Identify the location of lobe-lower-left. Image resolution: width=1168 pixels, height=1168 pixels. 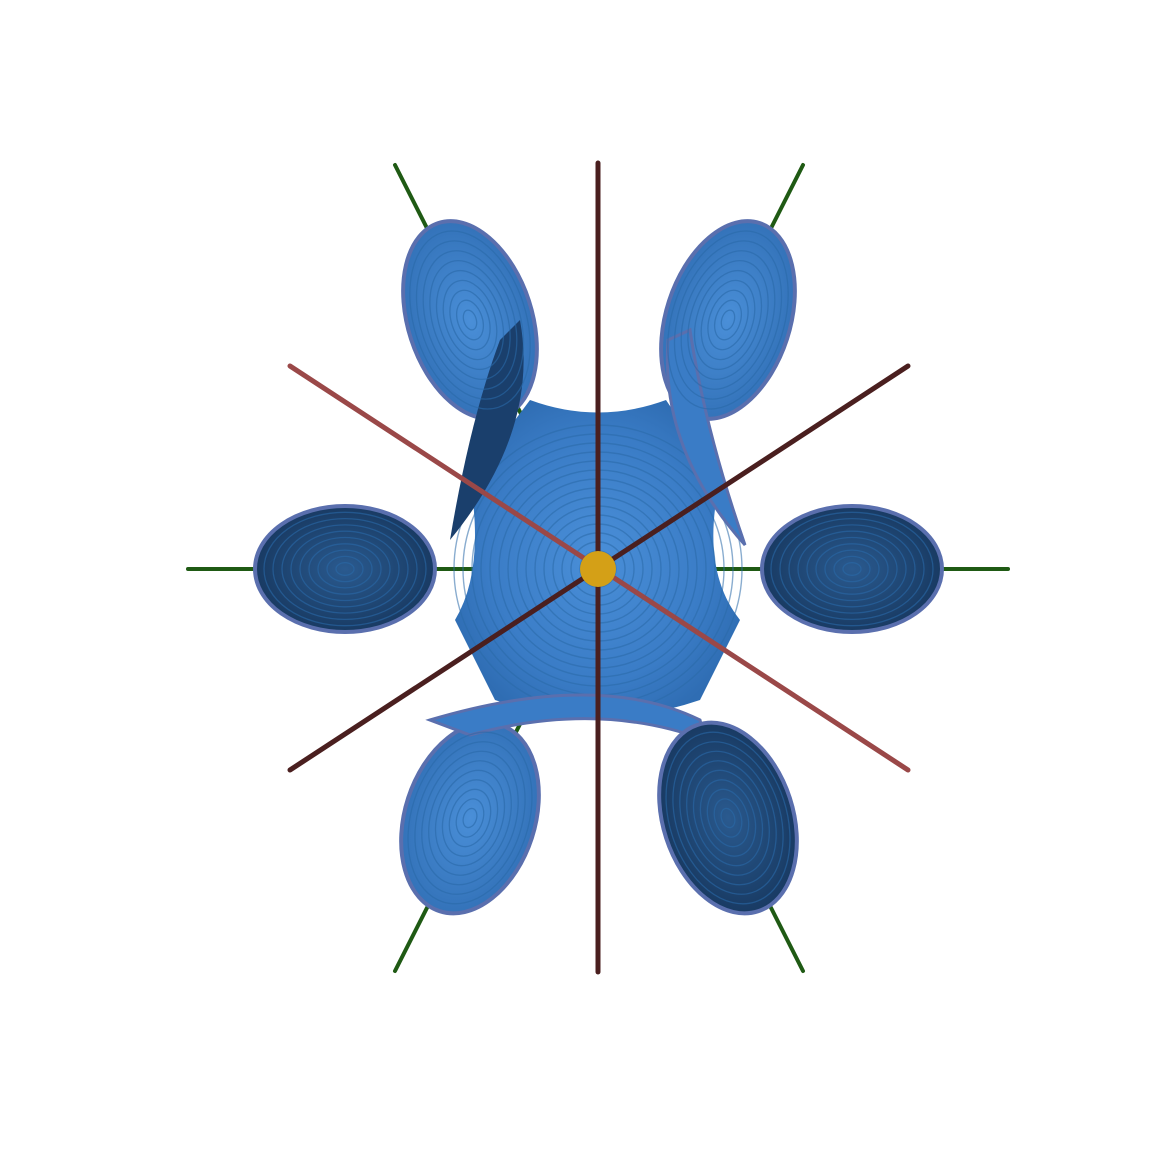
(553, 804).